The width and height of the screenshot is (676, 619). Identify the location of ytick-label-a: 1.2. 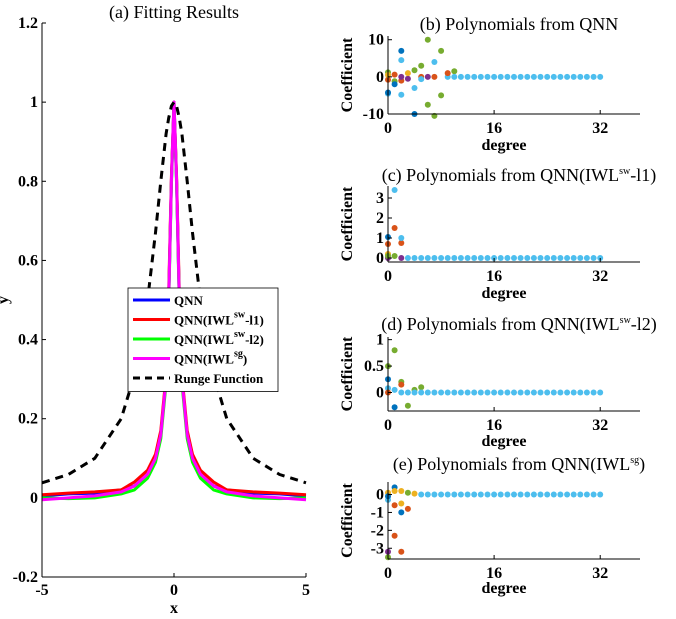
(28, 23).